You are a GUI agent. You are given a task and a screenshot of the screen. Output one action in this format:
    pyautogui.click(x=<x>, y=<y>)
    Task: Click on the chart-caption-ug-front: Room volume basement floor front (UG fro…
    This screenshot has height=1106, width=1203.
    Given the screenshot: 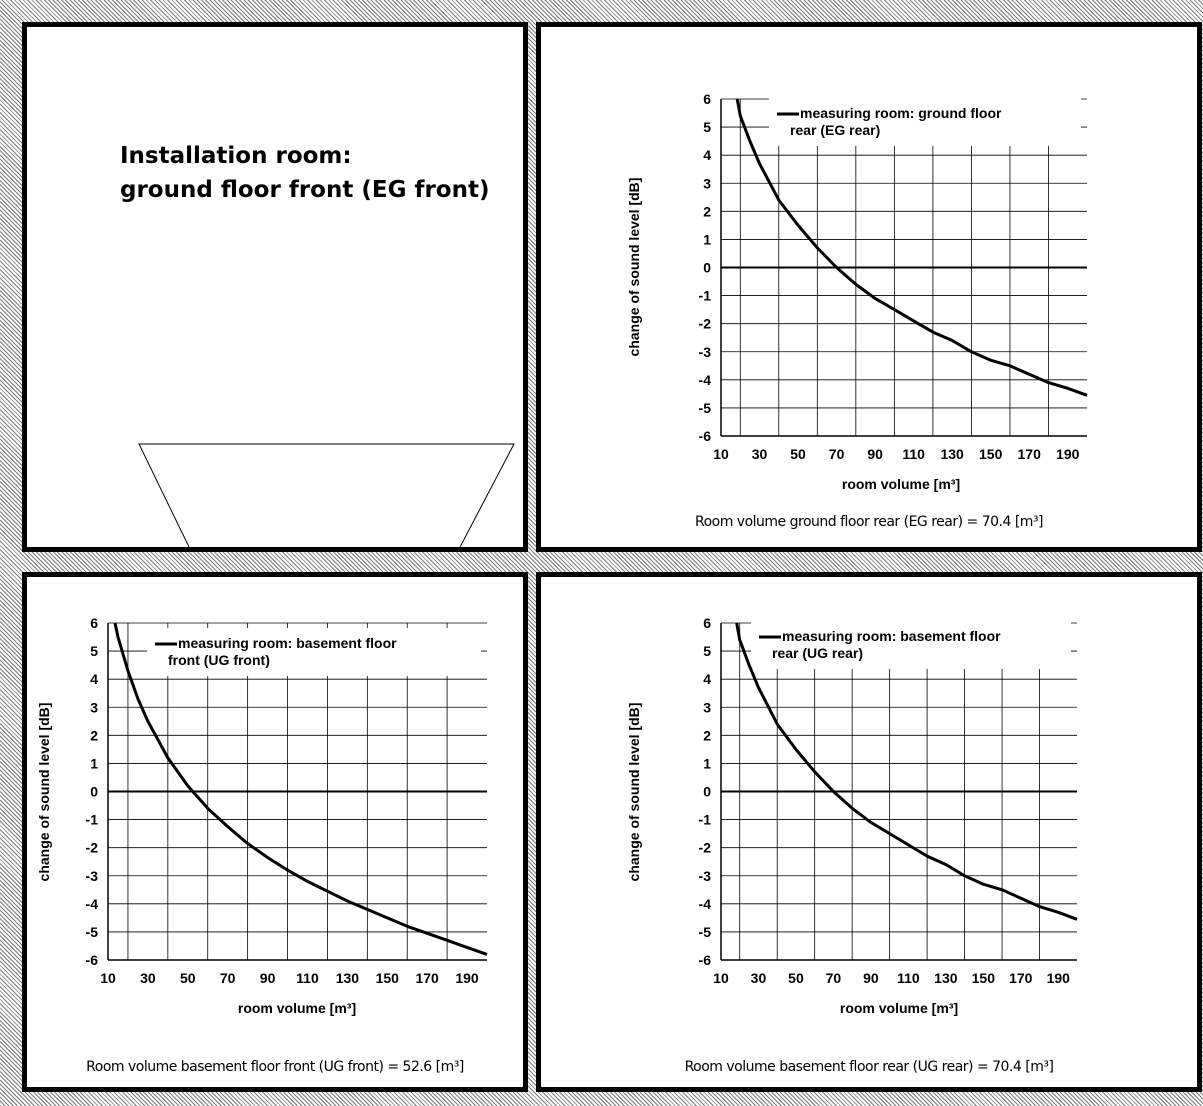 What is the action you would take?
    pyautogui.click(x=275, y=1067)
    